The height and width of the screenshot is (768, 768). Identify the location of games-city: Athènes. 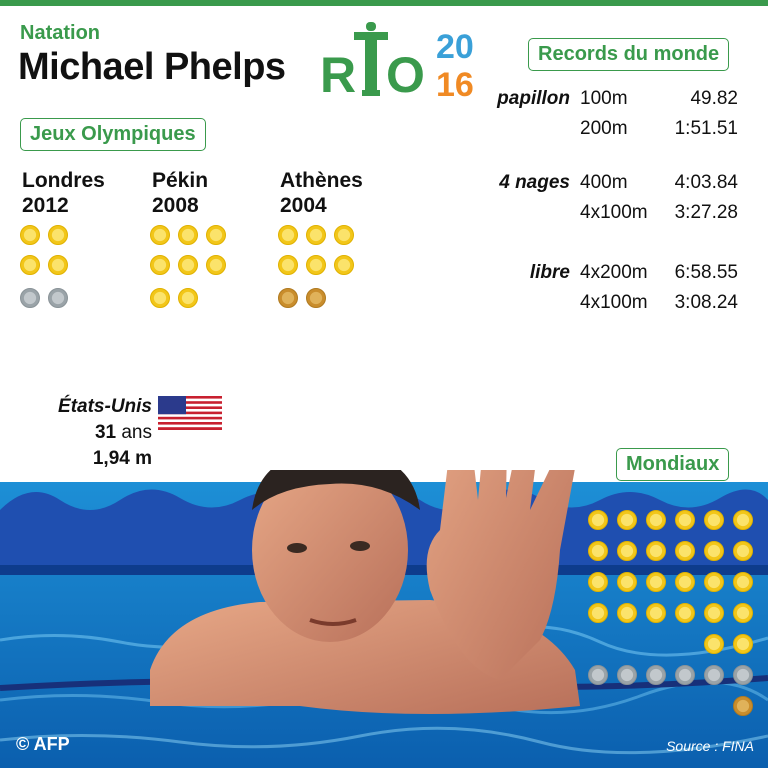
(321, 180).